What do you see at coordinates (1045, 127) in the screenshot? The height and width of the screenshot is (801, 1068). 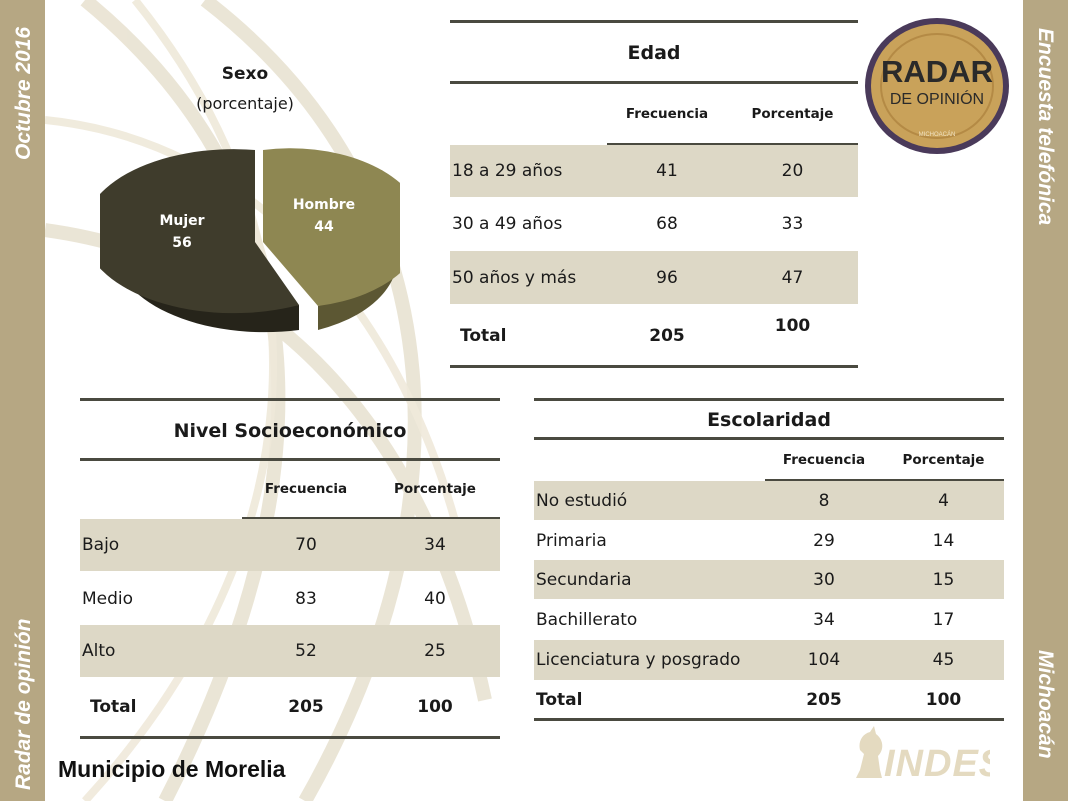 I see `survey-type-label: Encuesta telefónica` at bounding box center [1045, 127].